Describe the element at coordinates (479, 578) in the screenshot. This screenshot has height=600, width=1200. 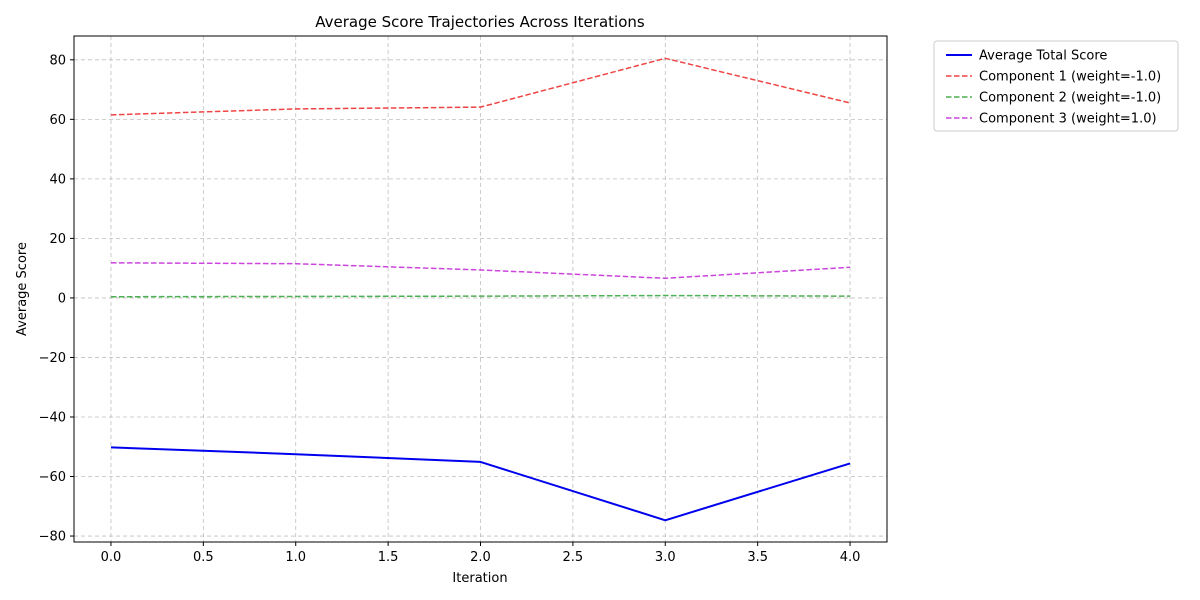
I see `x-axis-label: Iteration` at that location.